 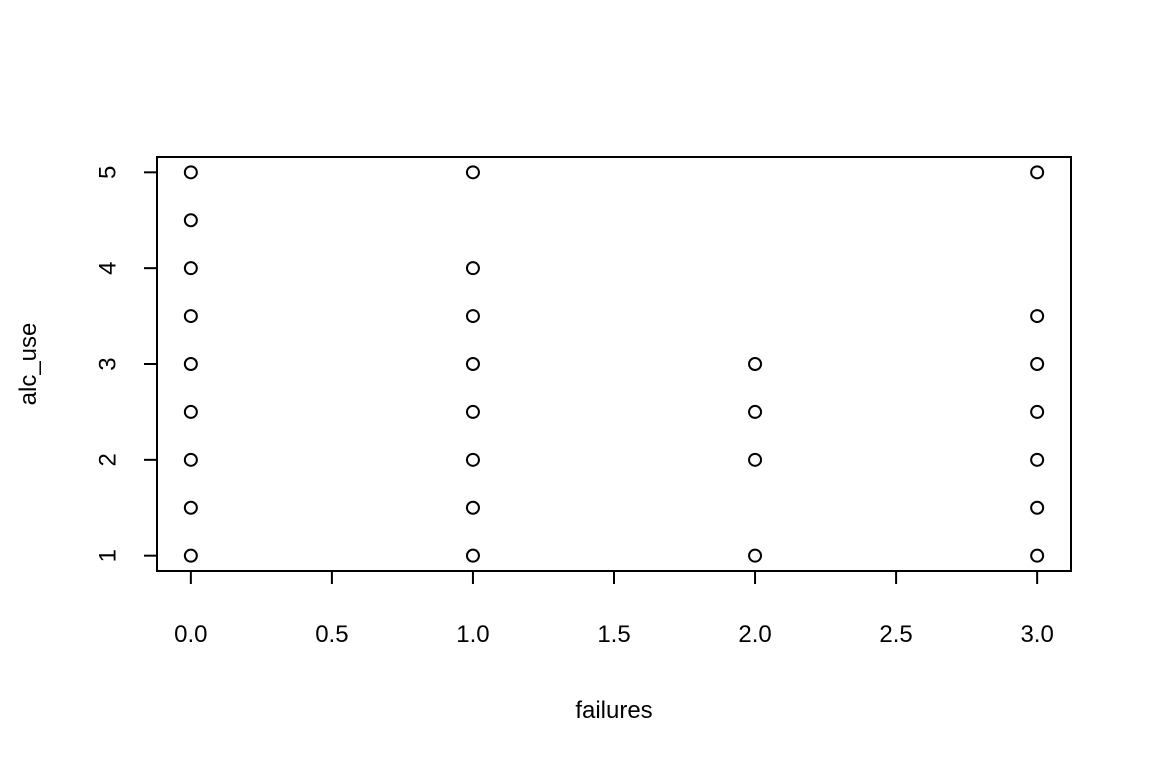 What do you see at coordinates (613, 634) in the screenshot?
I see `x-tick-label: 1.5` at bounding box center [613, 634].